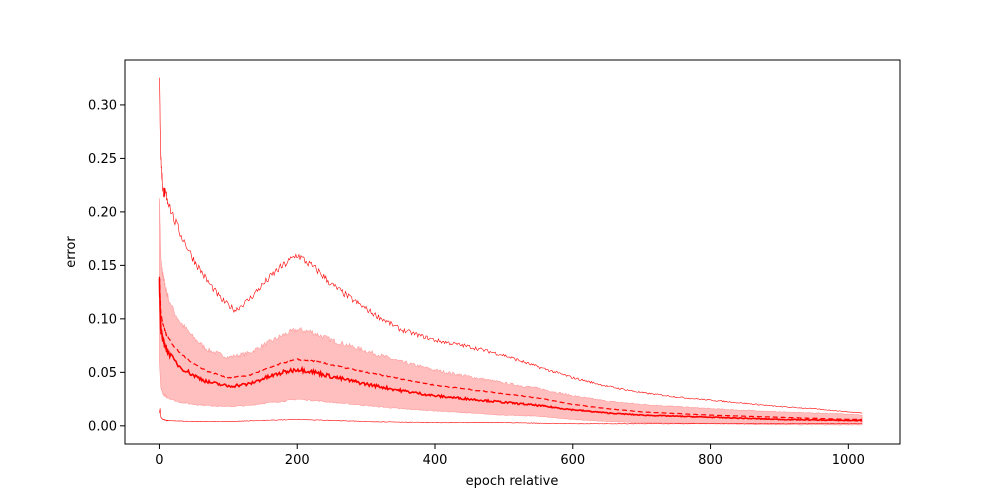 The height and width of the screenshot is (500, 1000). What do you see at coordinates (848, 460) in the screenshot?
I see `x-tick-label: 1000` at bounding box center [848, 460].